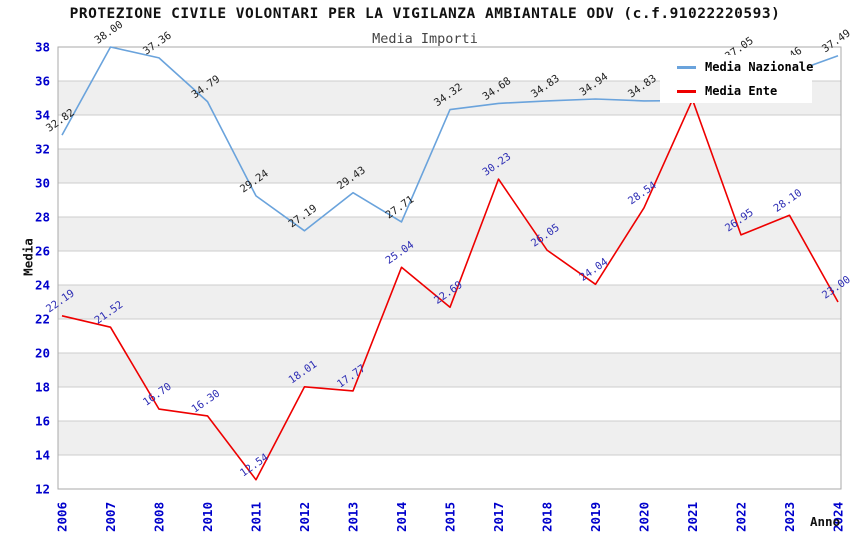  I want to click on chart-subtitle: Media Importi, so click(425, 39).